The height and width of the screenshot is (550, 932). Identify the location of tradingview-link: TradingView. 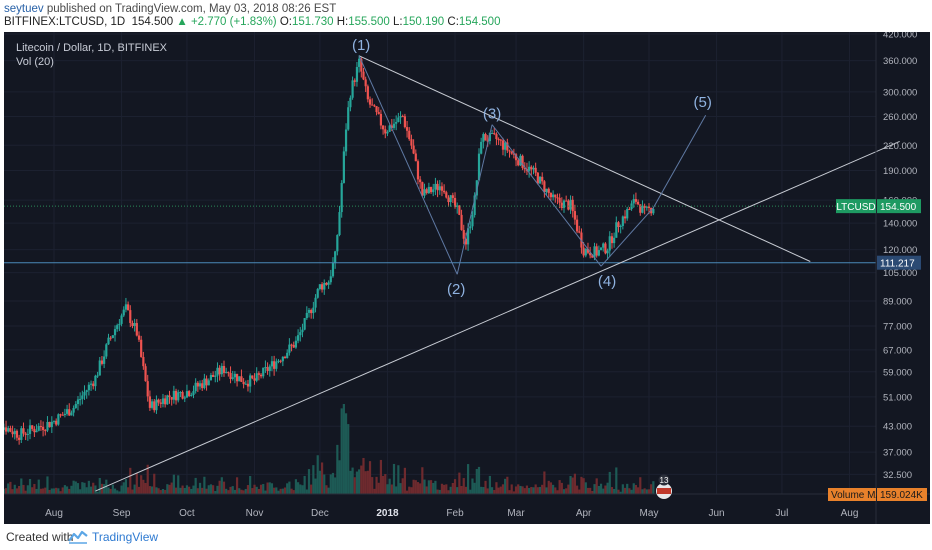
(125, 537).